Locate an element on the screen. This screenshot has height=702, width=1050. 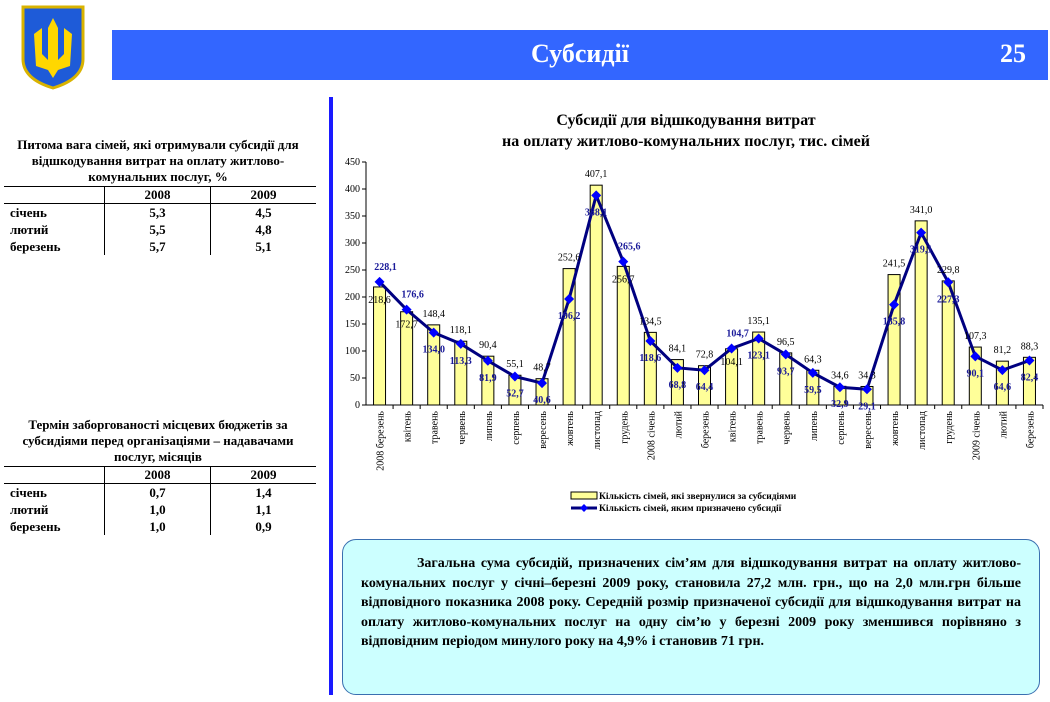
bar-data-label: 107,3 is located at coordinates (975, 336).